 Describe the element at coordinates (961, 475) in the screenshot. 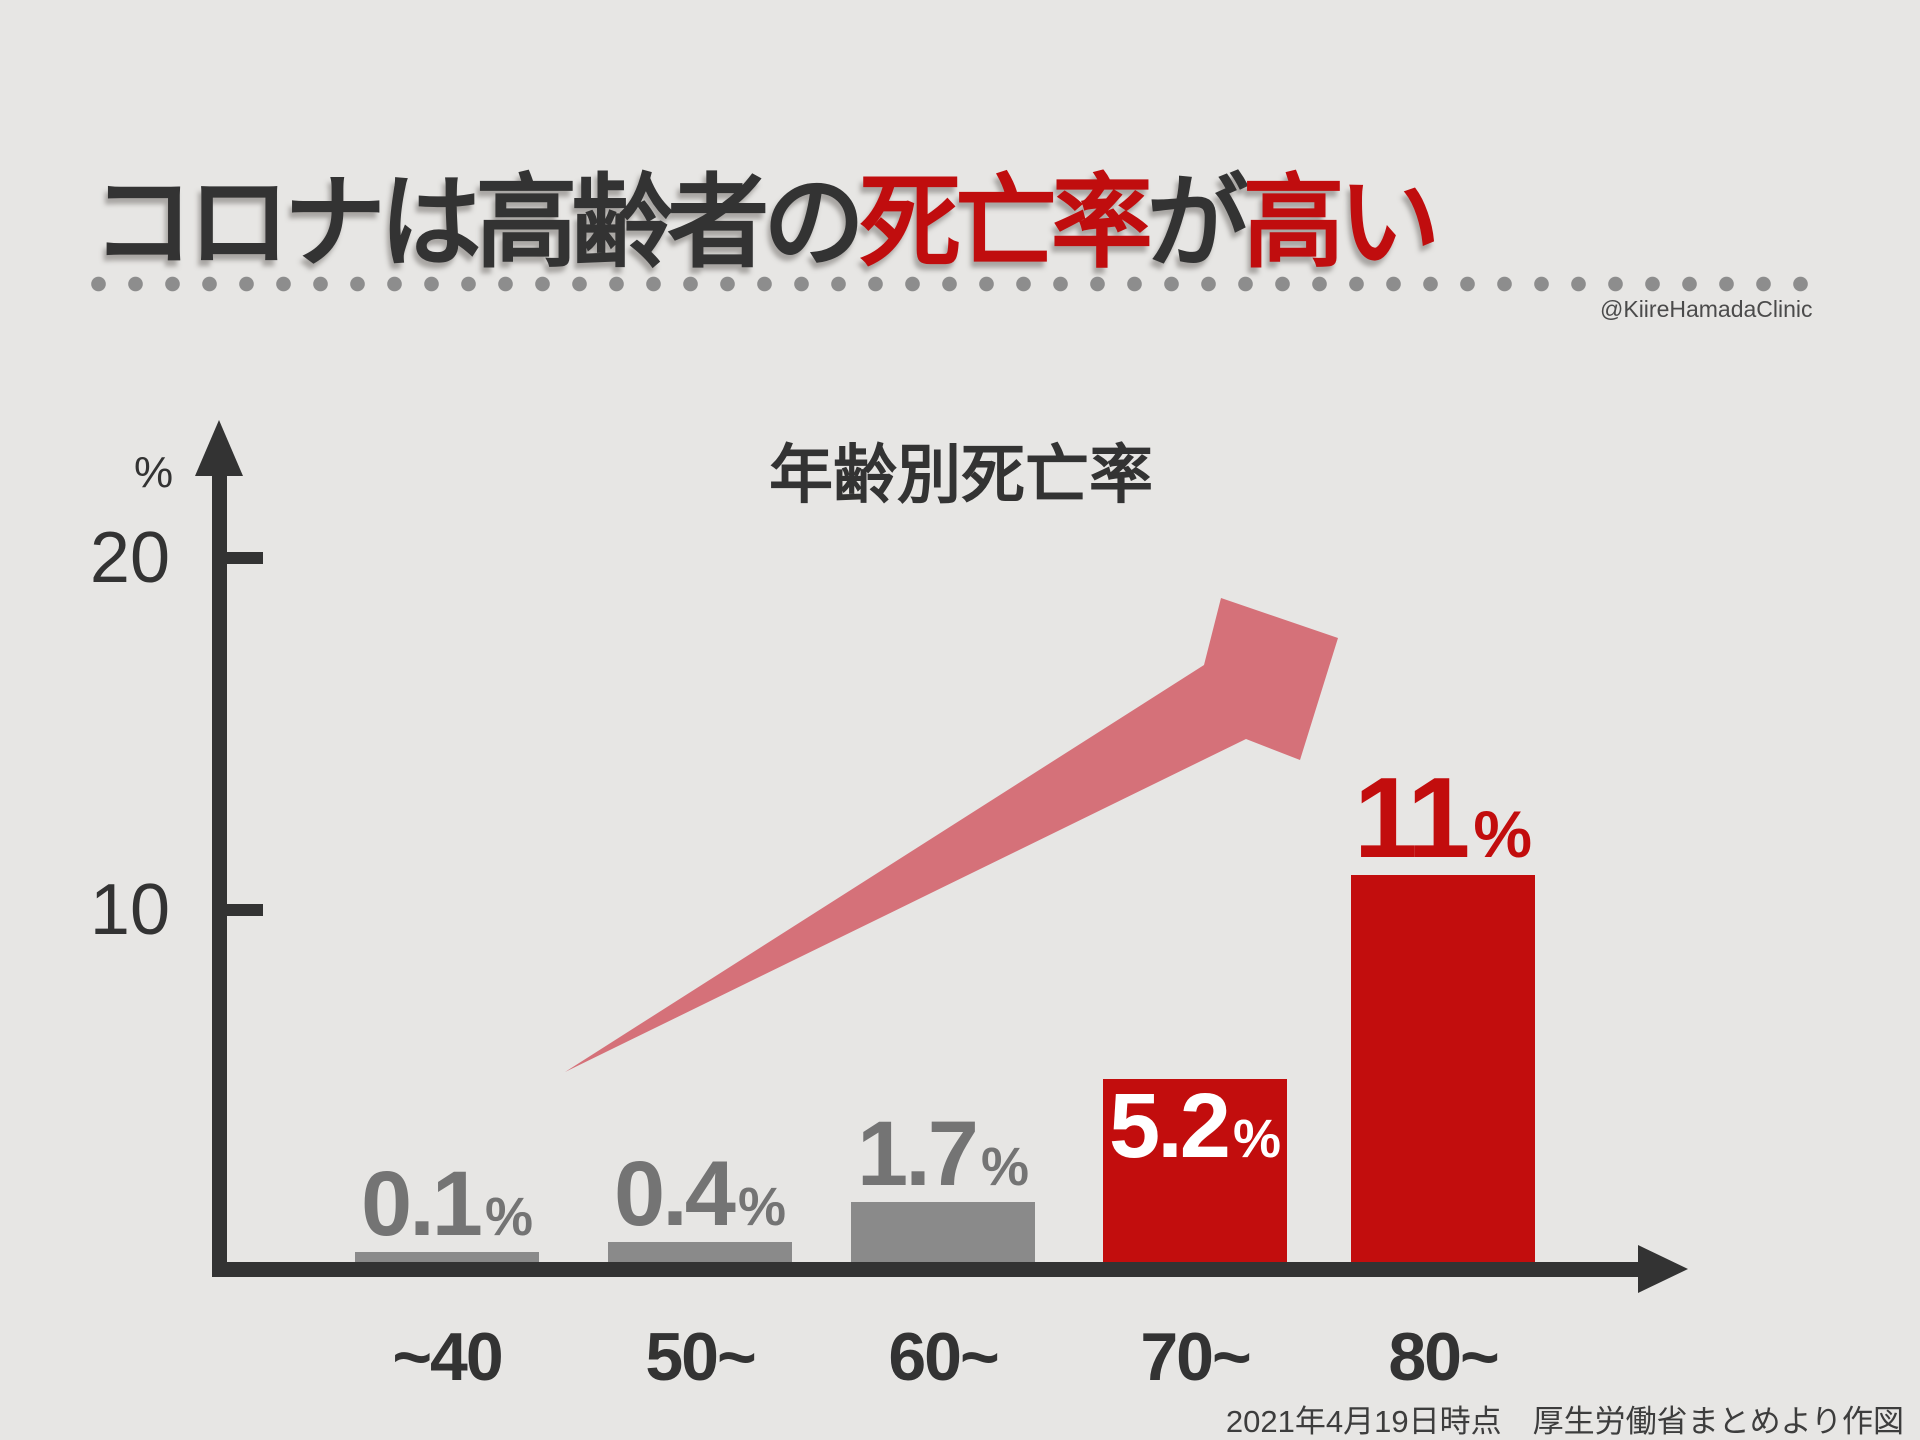

I see `chart-title: 年齢別死亡率` at that location.